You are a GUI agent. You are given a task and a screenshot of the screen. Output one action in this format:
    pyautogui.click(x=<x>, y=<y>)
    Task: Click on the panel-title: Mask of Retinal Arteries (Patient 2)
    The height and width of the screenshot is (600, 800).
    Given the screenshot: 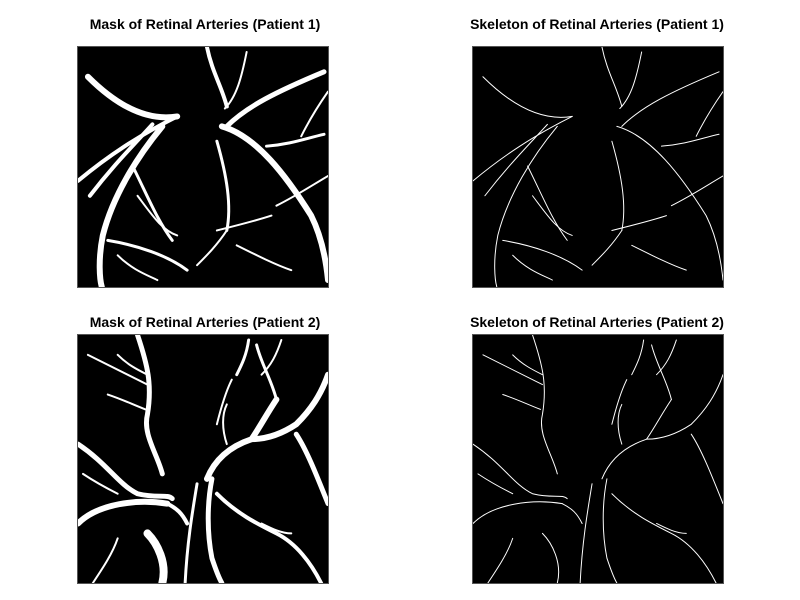 What is the action you would take?
    pyautogui.click(x=205, y=322)
    